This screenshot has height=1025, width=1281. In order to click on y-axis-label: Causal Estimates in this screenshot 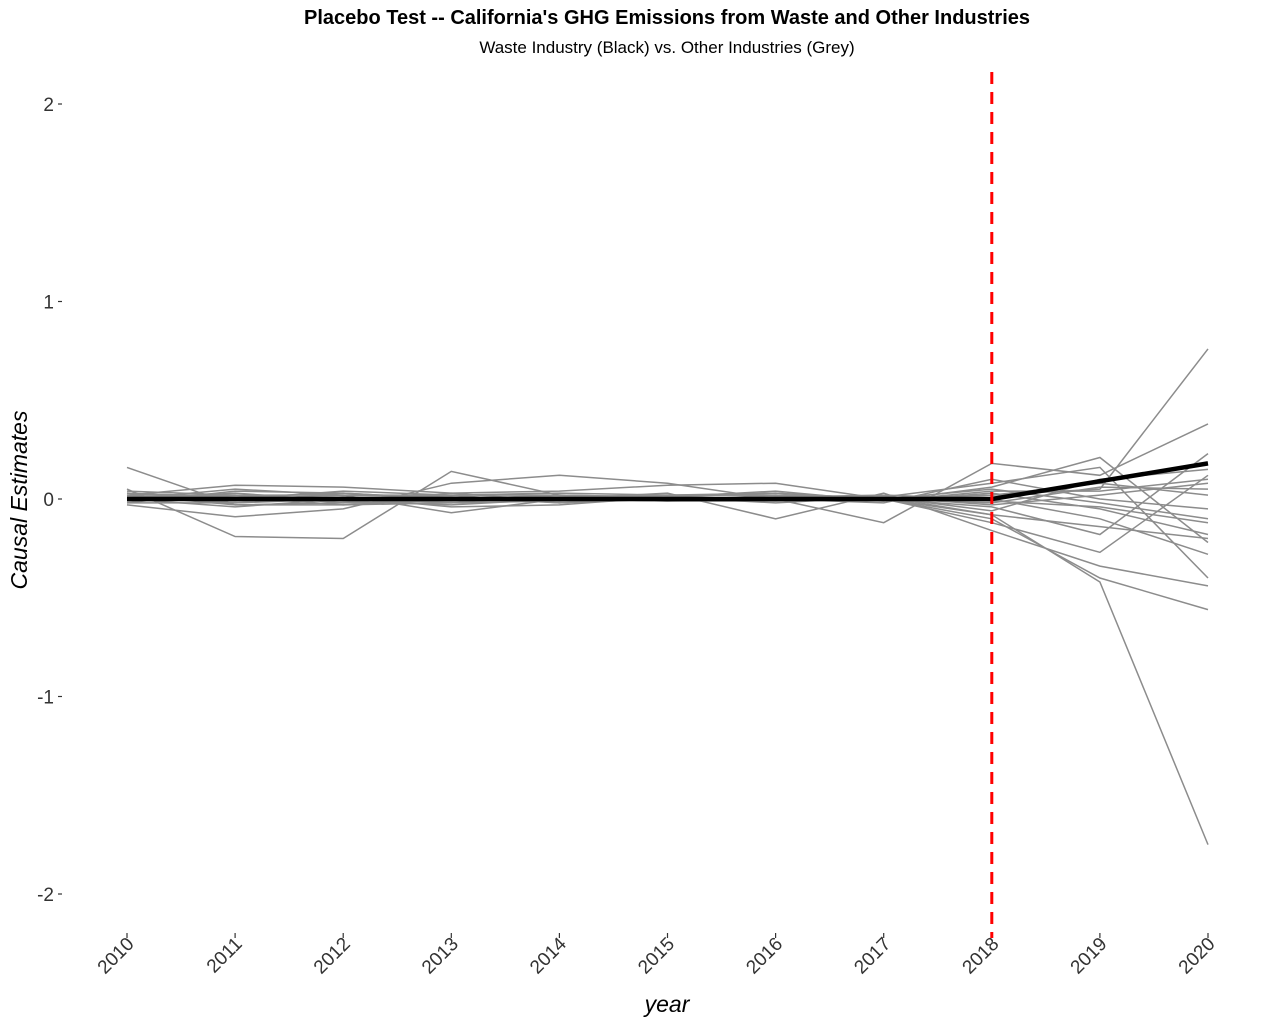, I will do `click(19, 499)`.